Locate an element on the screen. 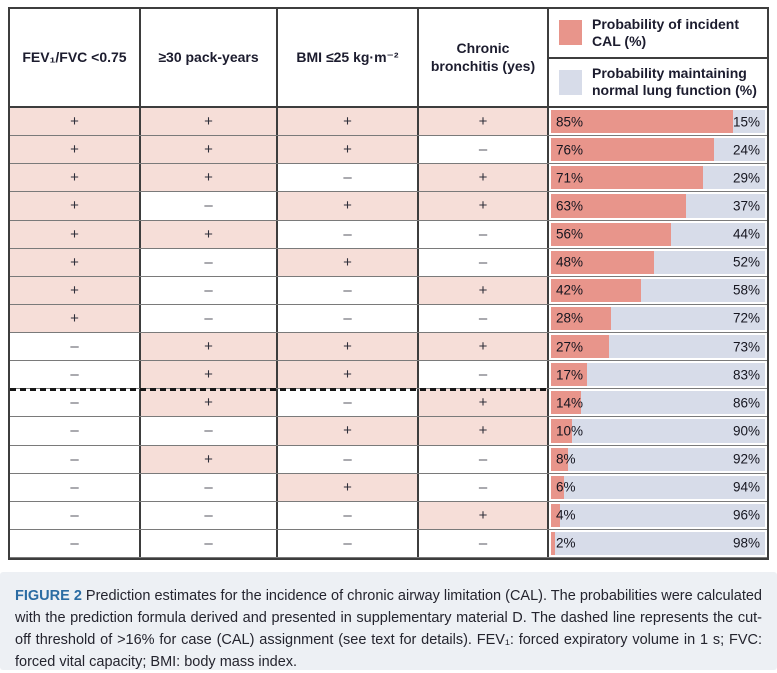 This screenshot has height=673, width=777. probability-bar-cell: 48% 52% is located at coordinates (658, 262).